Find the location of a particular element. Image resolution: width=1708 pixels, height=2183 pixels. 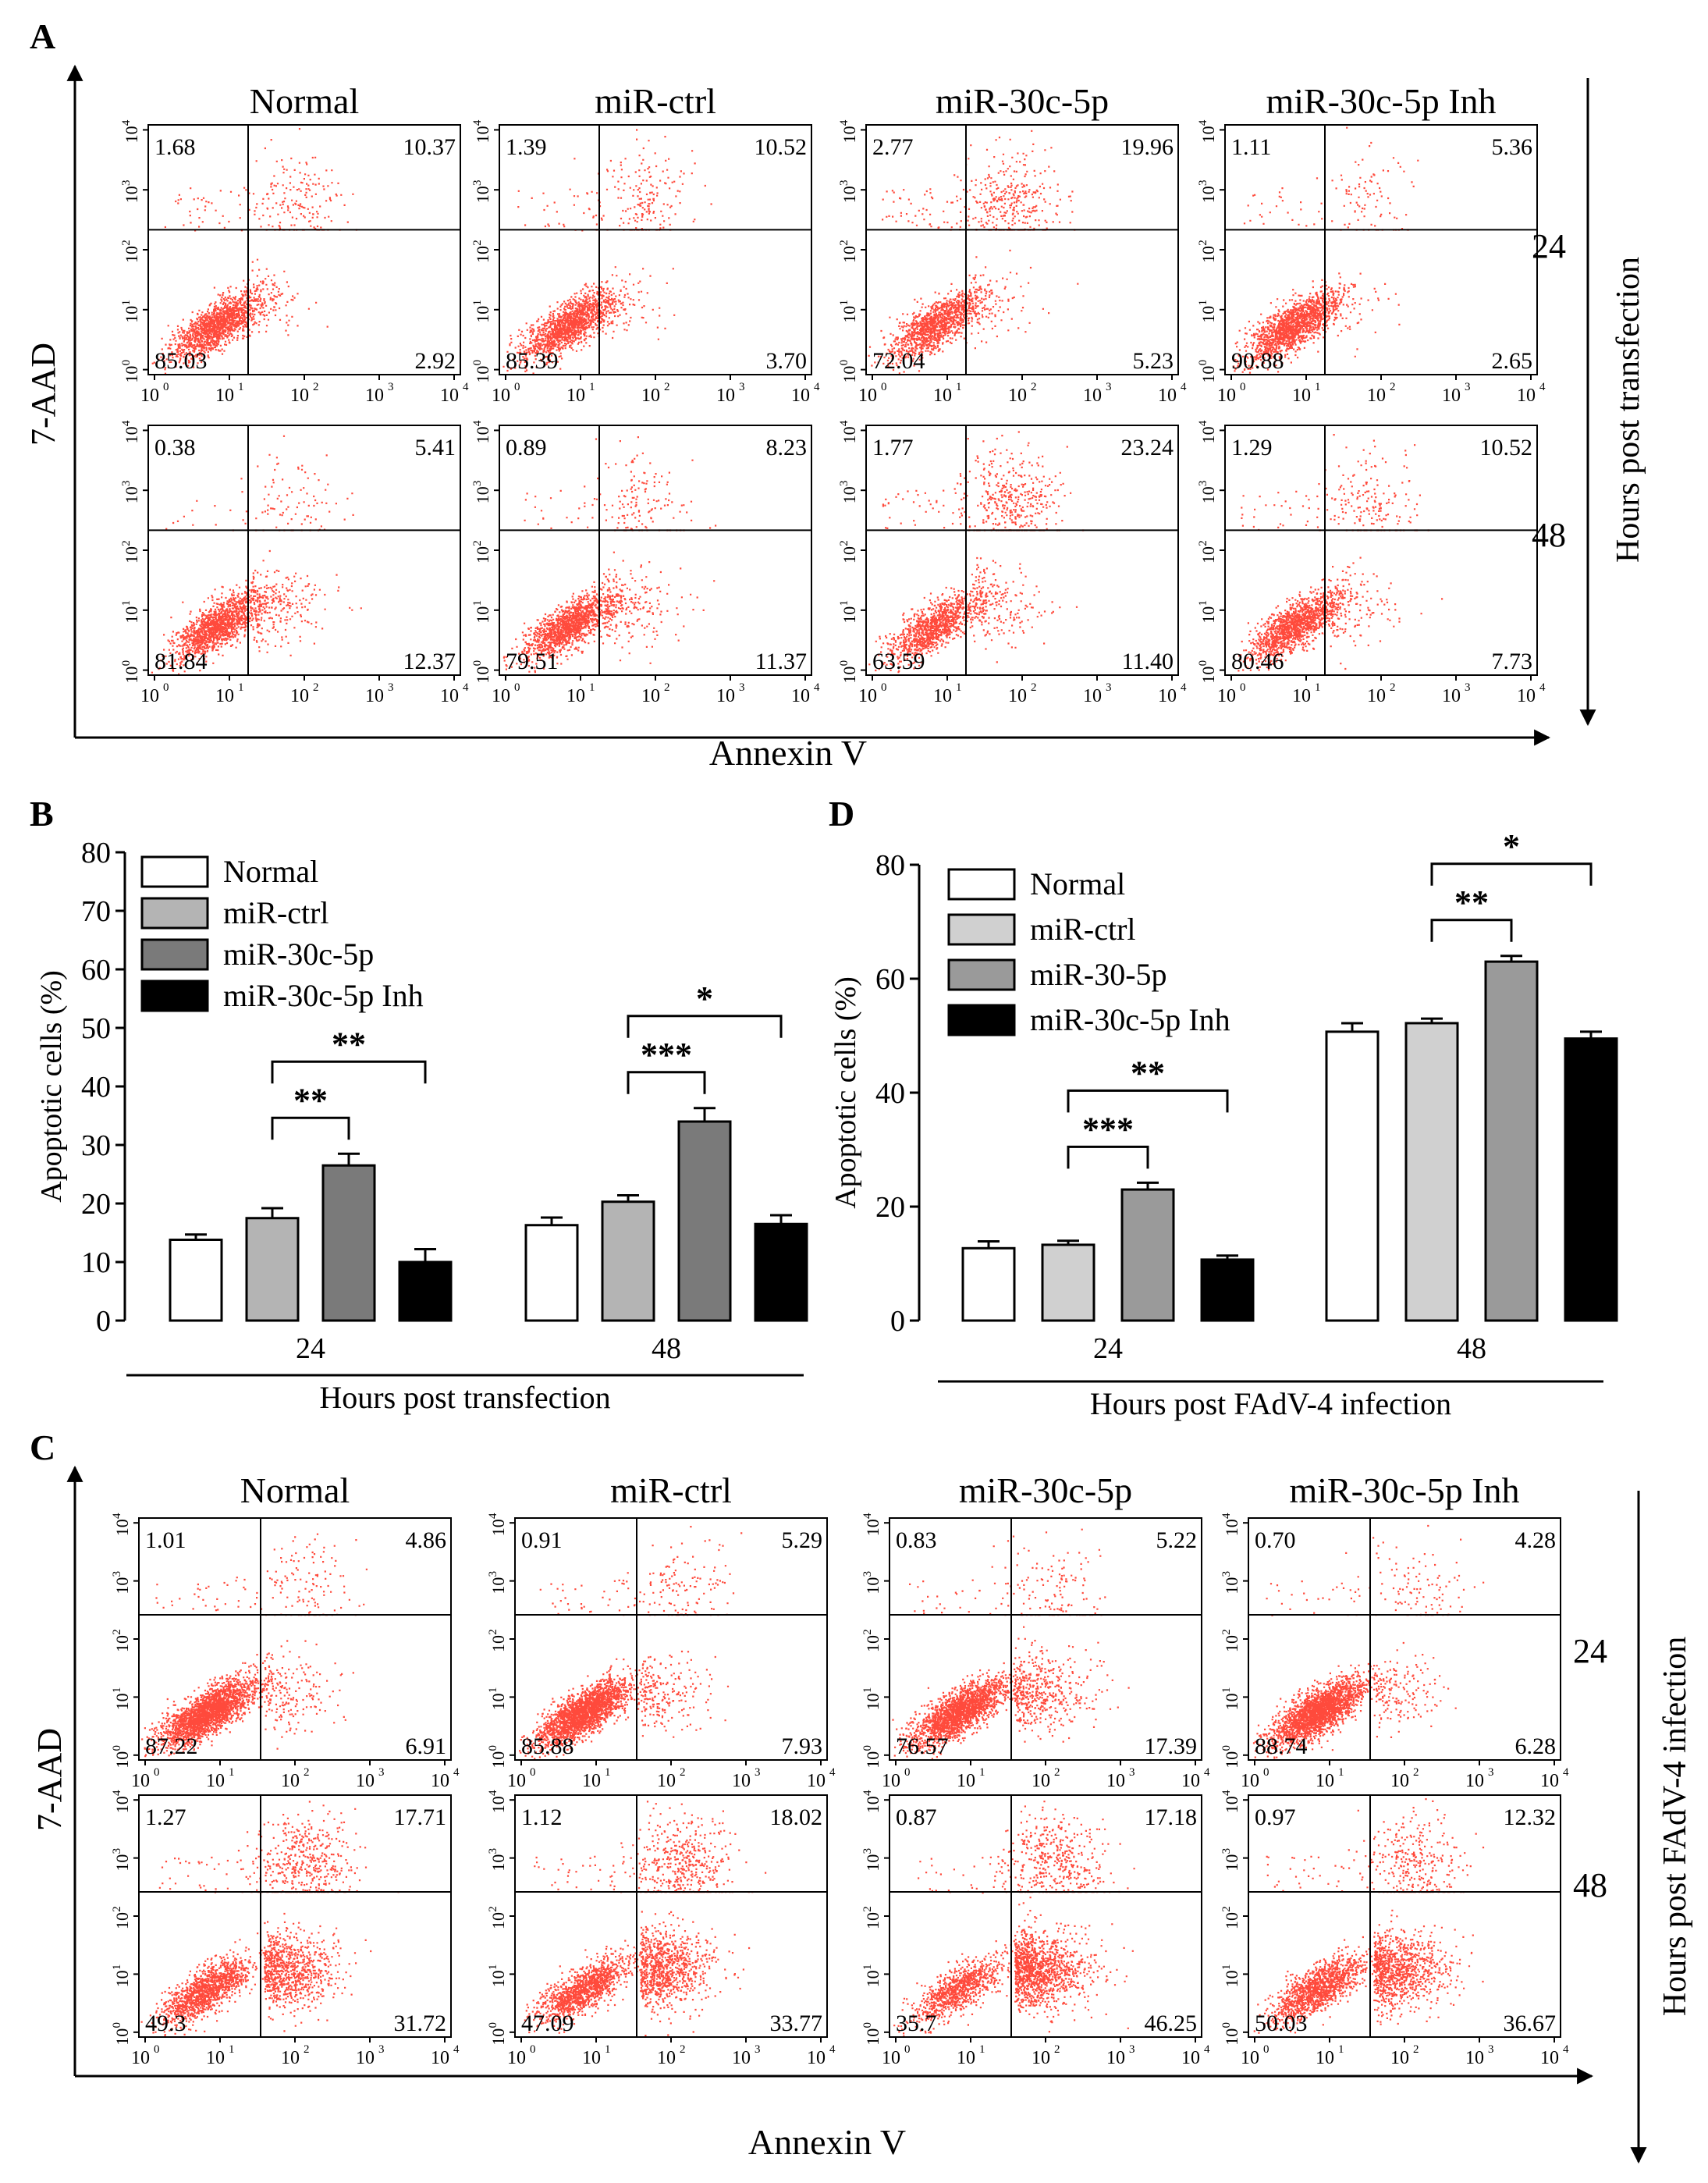

panel-c-right-label: Hours post FAdV-4 infection is located at coordinates (1675, 1827).